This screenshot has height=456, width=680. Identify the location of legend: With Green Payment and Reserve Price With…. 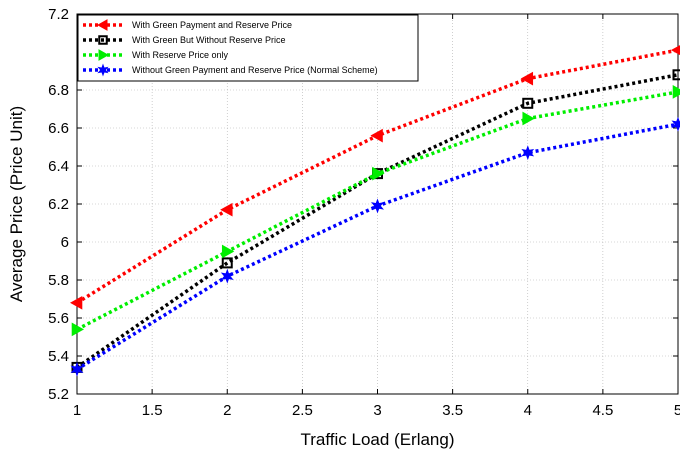
(248, 48).